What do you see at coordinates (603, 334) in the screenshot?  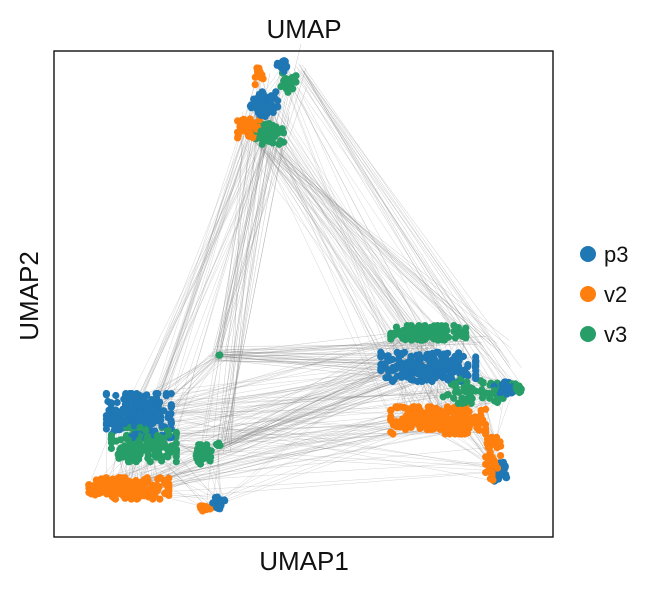 I see `legend-item-v3: v3` at bounding box center [603, 334].